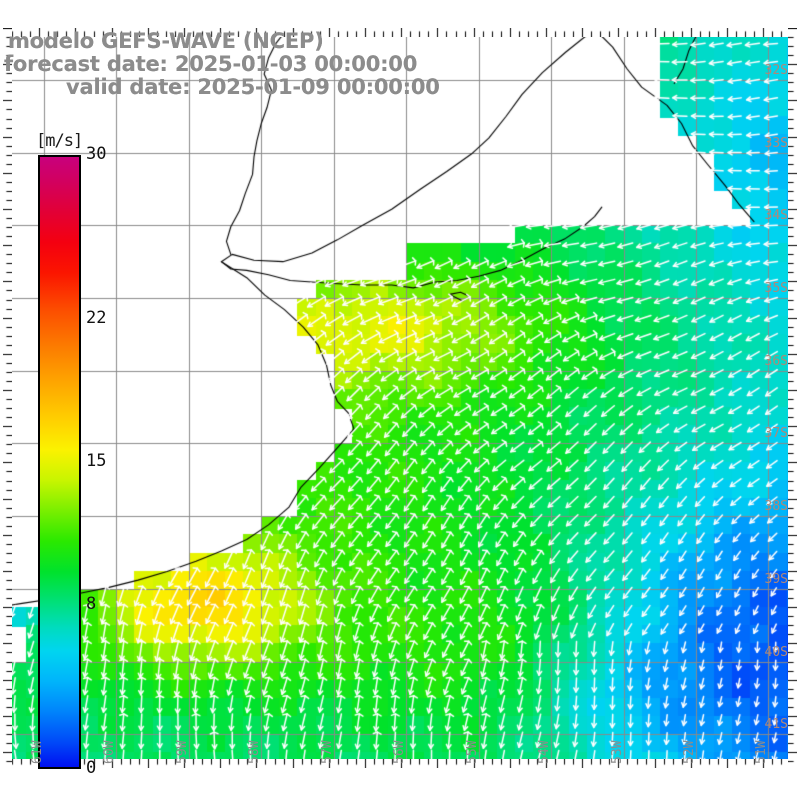 The width and height of the screenshot is (800, 800). What do you see at coordinates (91, 604) in the screenshot?
I see `colorbar-tick-8: 8` at bounding box center [91, 604].